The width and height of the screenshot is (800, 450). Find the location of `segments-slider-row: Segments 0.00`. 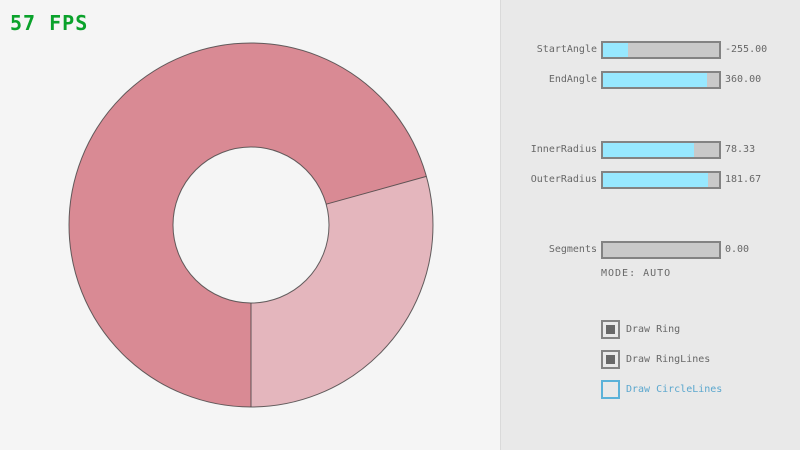

segments-slider-row: Segments 0.00 is located at coordinates (650, 250).